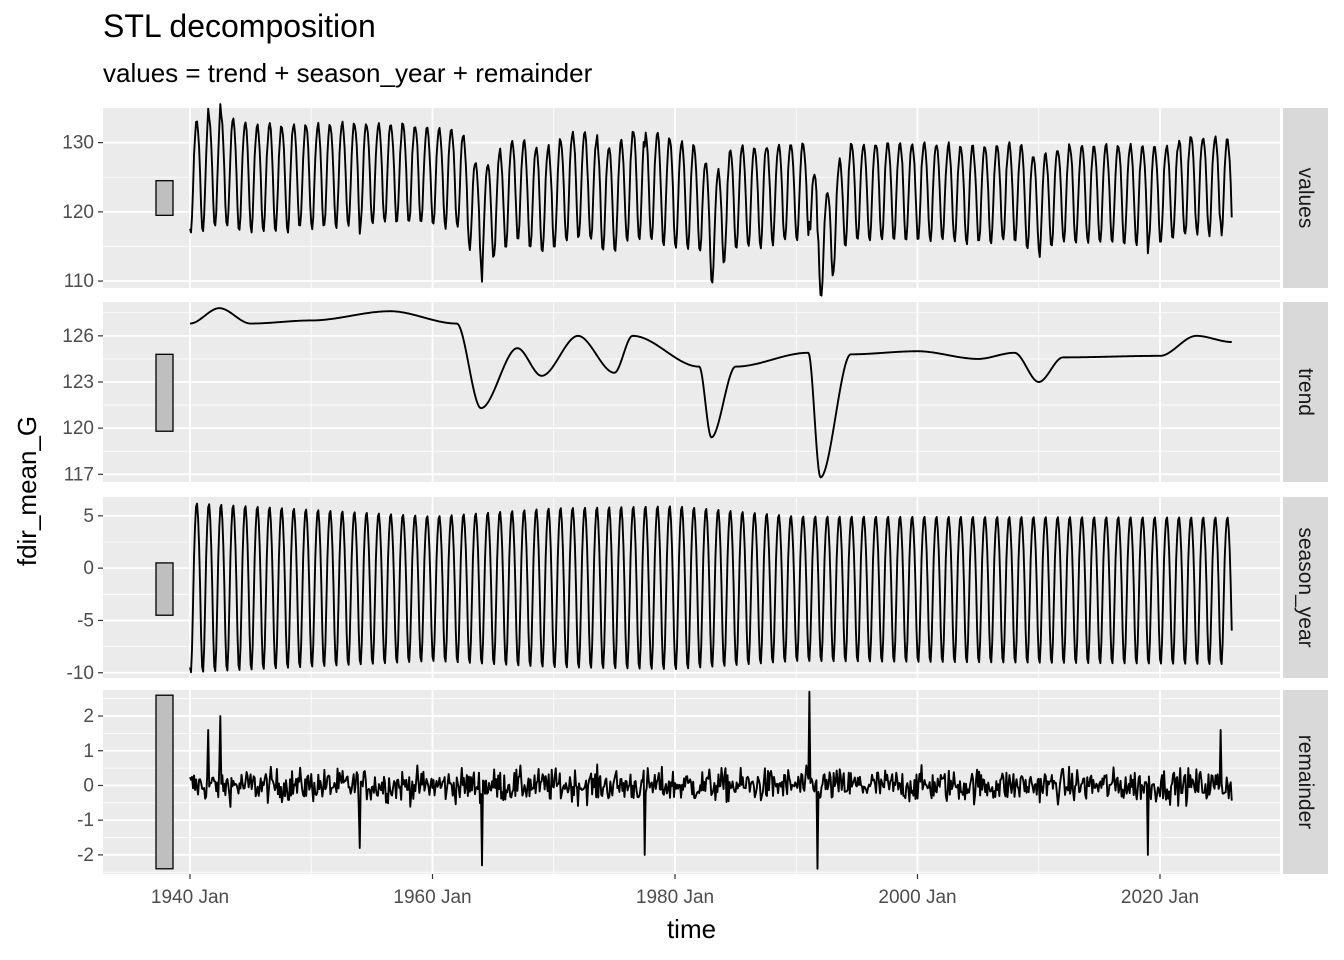 The height and width of the screenshot is (960, 1344). I want to click on y-tick-label-season_year: -5, so click(85, 620).